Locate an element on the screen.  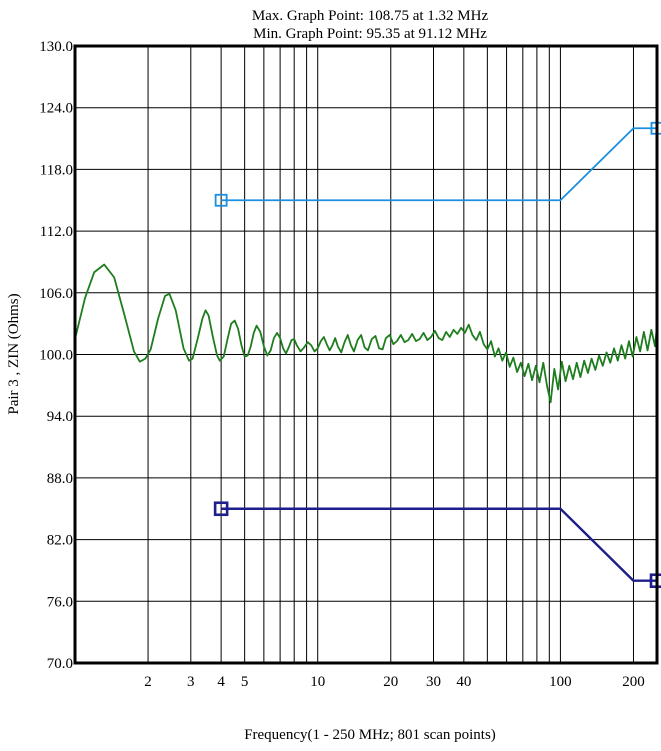
y-tick-label: 130.0 is located at coordinates (56, 47).